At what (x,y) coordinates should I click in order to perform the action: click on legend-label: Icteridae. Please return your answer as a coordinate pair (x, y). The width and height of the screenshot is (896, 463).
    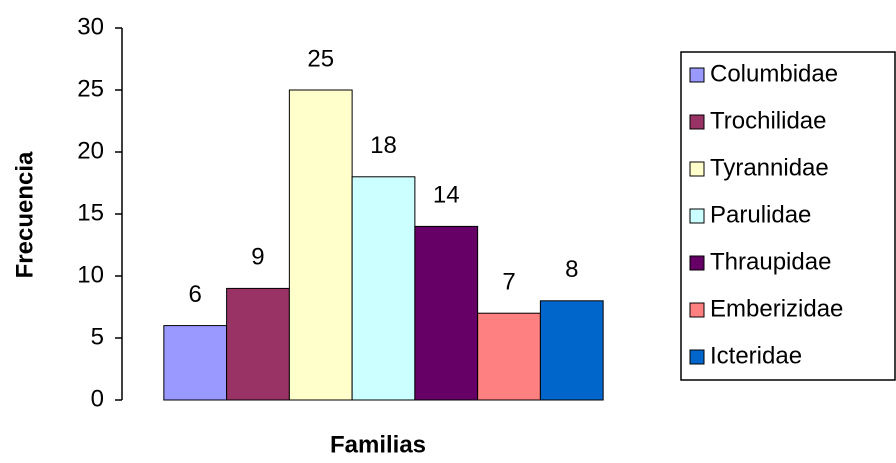
    Looking at the image, I should click on (756, 355).